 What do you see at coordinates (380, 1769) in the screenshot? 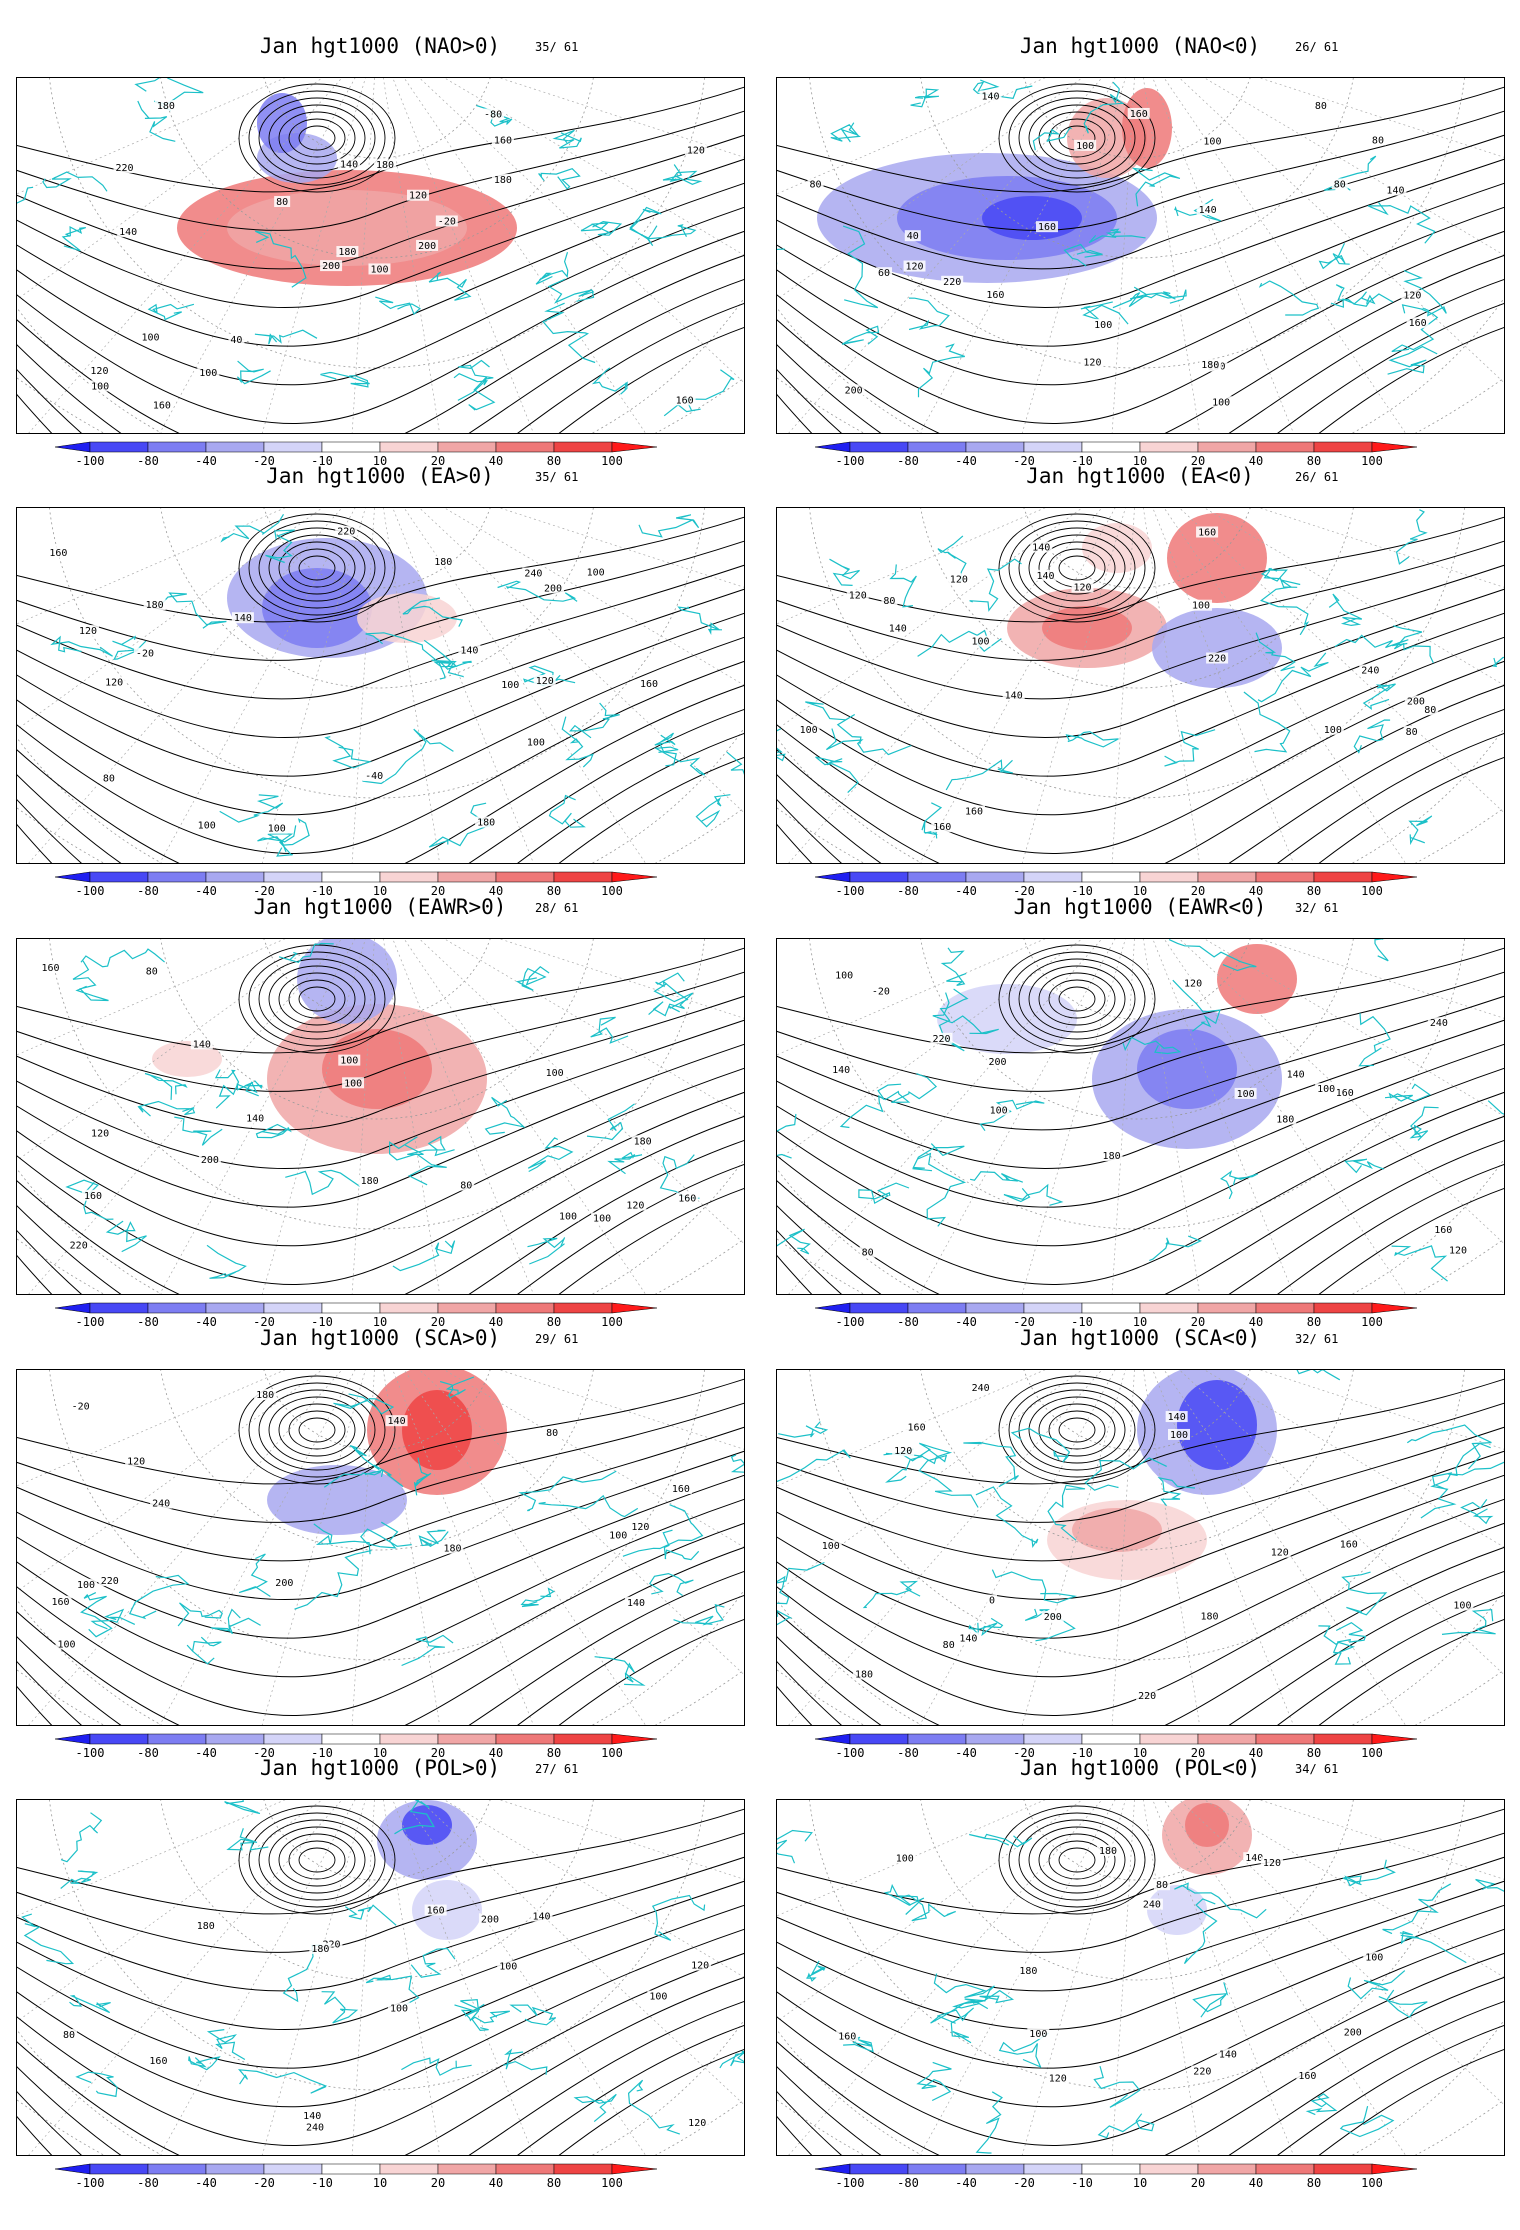
I see `panel-title-bar: Jan hgt1000 (POL>0) 27/ 61` at bounding box center [380, 1769].